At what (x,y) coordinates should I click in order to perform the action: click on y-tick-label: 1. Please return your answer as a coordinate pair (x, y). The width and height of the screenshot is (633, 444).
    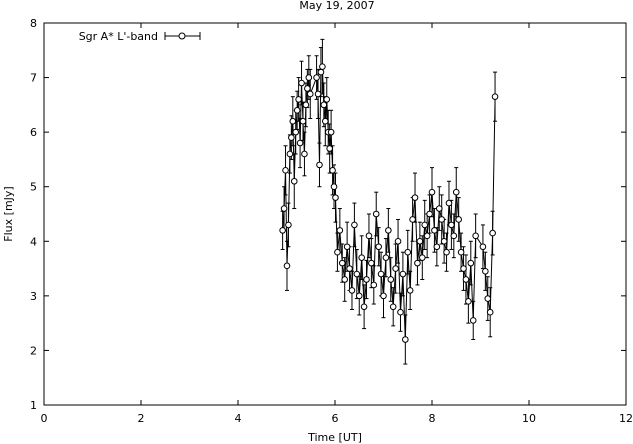
    Looking at the image, I should click on (33, 405).